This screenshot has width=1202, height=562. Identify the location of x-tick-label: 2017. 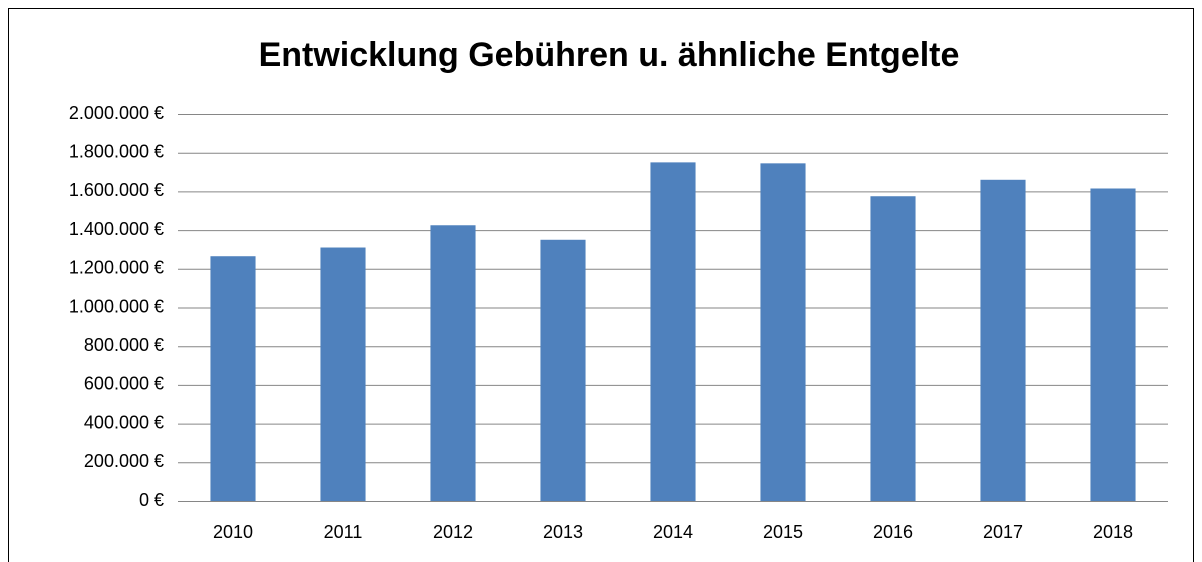
(1003, 532).